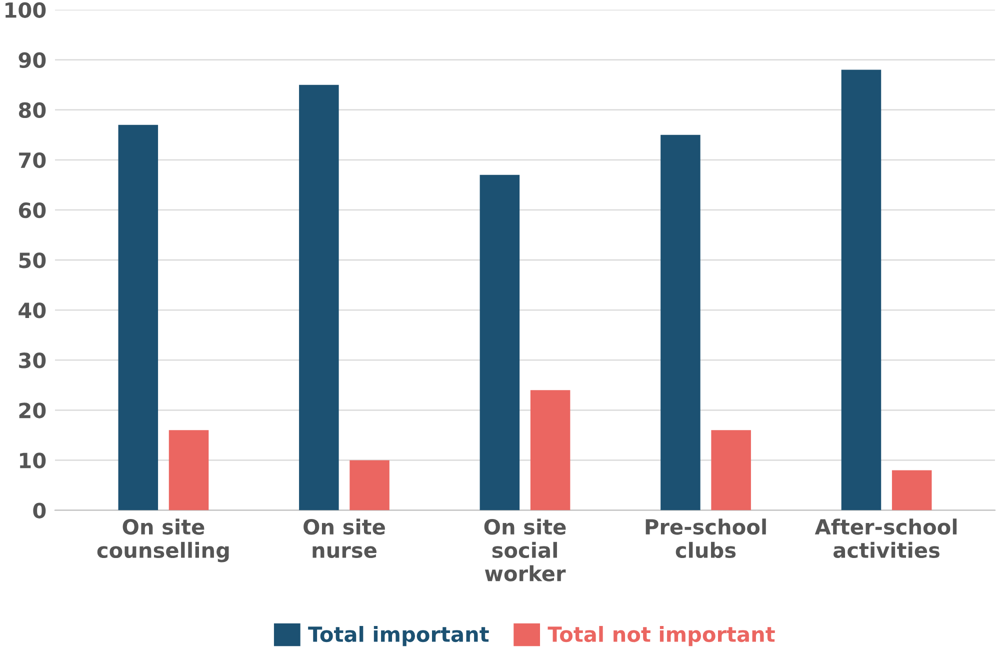 The width and height of the screenshot is (1000, 650). What do you see at coordinates (32, 360) in the screenshot?
I see `y-tick-label: 30` at bounding box center [32, 360].